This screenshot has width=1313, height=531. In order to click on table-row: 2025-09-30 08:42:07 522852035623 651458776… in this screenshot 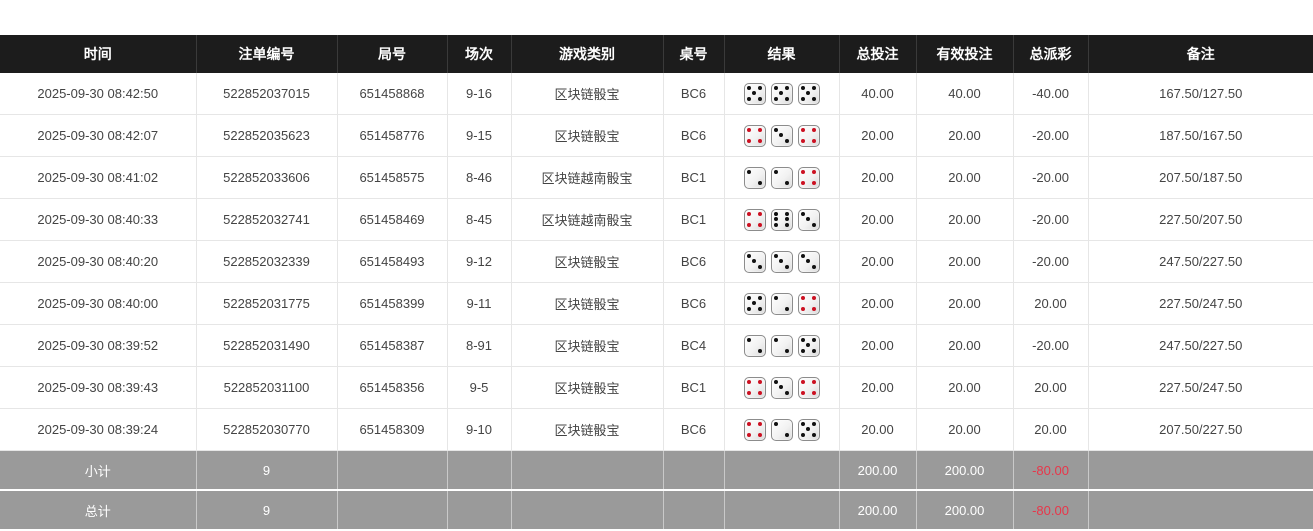, I will do `click(656, 135)`.